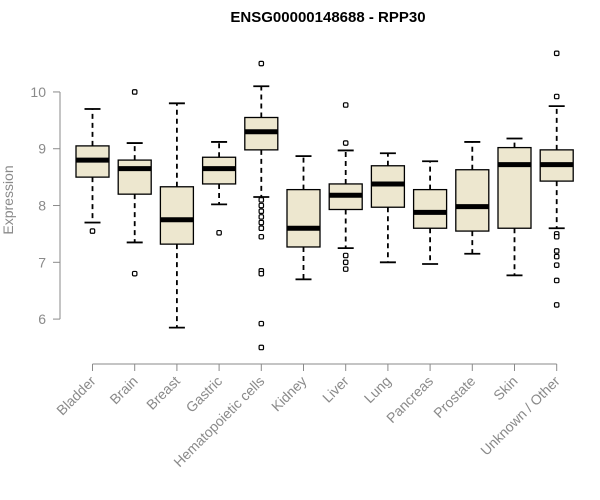  What do you see at coordinates (327, 17) in the screenshot?
I see `chart-title: ENSG00000148688 - RPP30` at bounding box center [327, 17].